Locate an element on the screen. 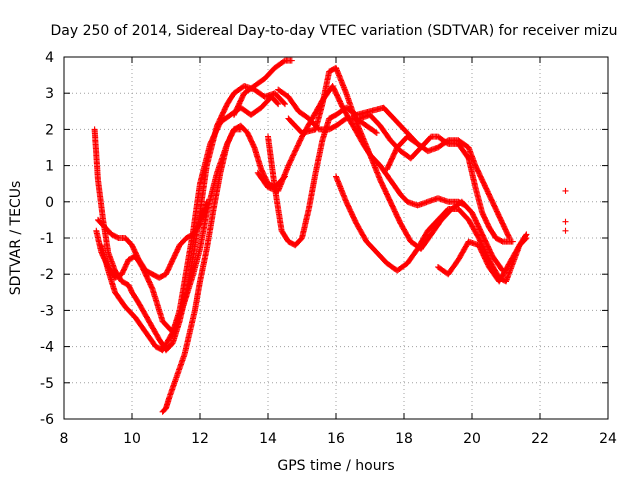  x-tick-label: 16 is located at coordinates (336, 439).